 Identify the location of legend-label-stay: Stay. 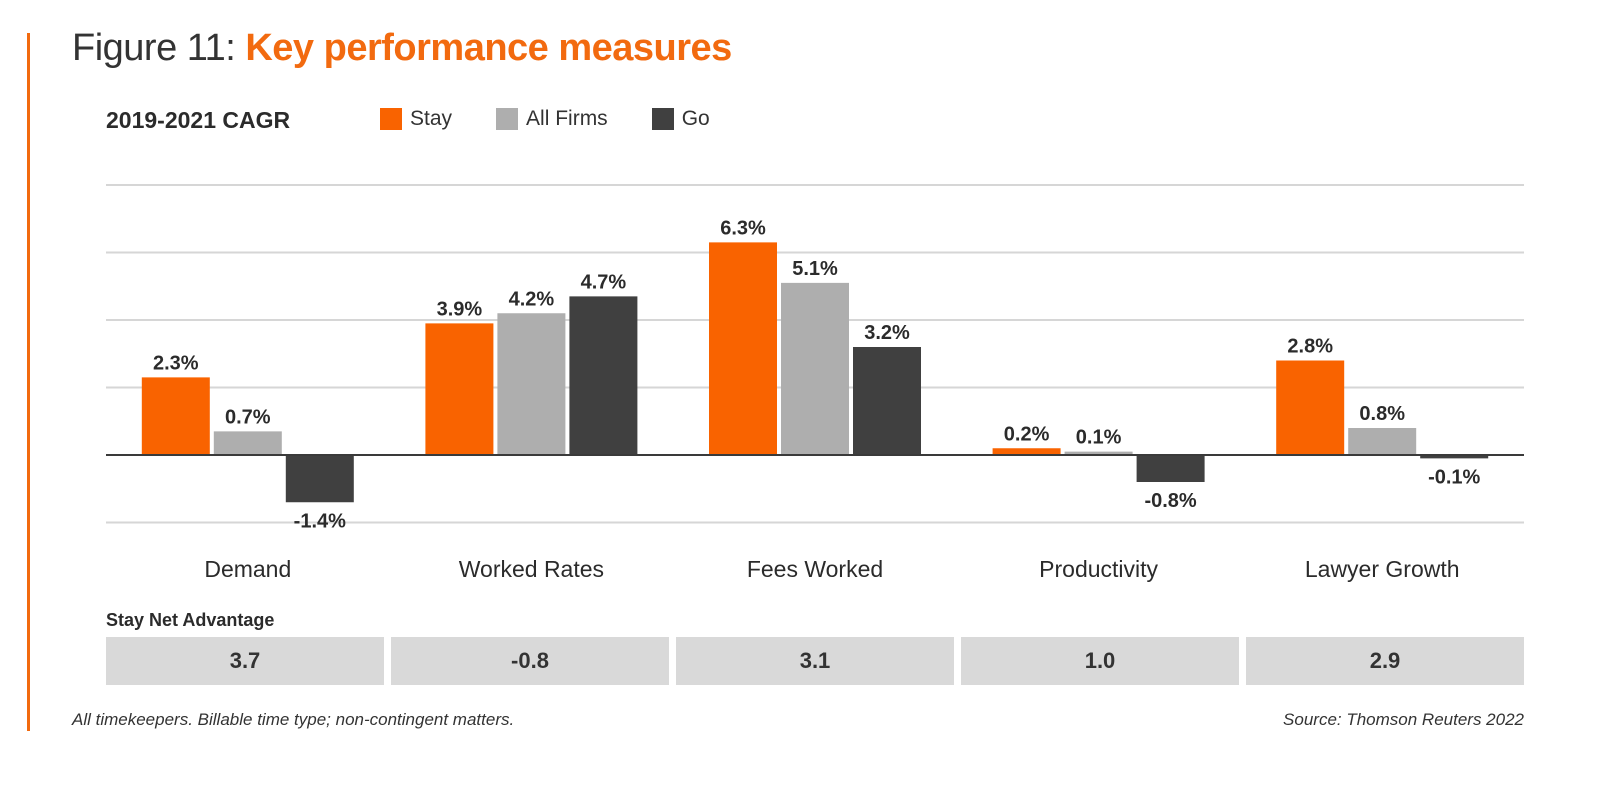
(431, 118).